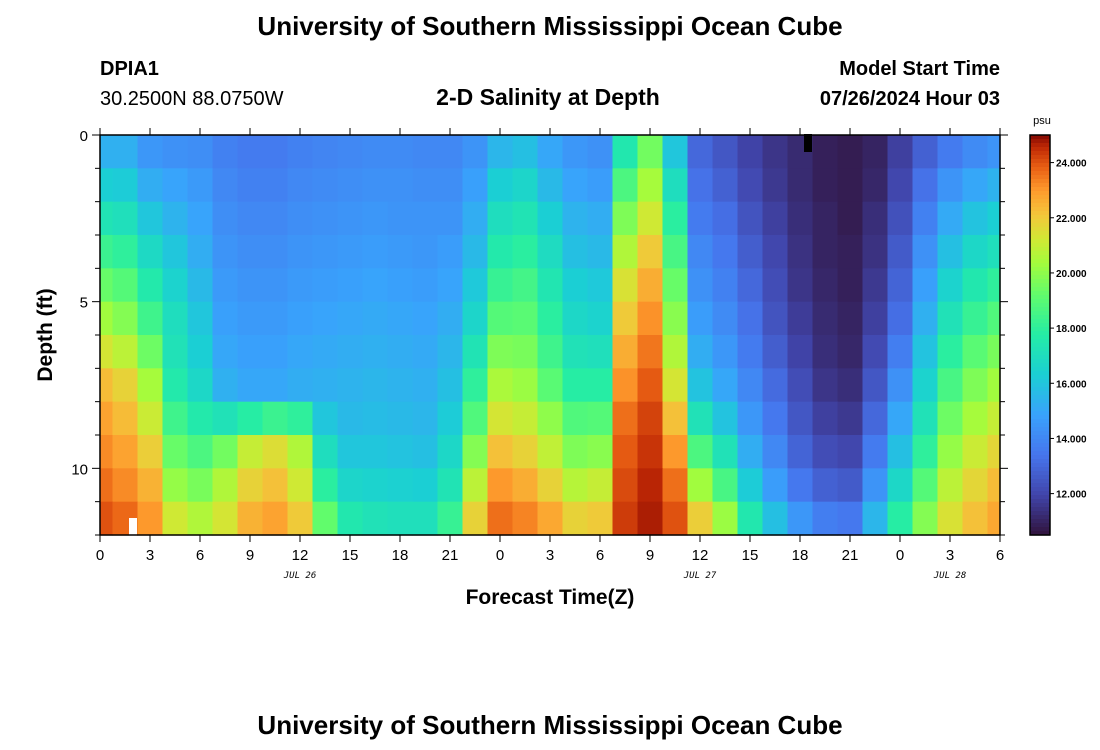  I want to click on x-tick-label: 0, so click(900, 555).